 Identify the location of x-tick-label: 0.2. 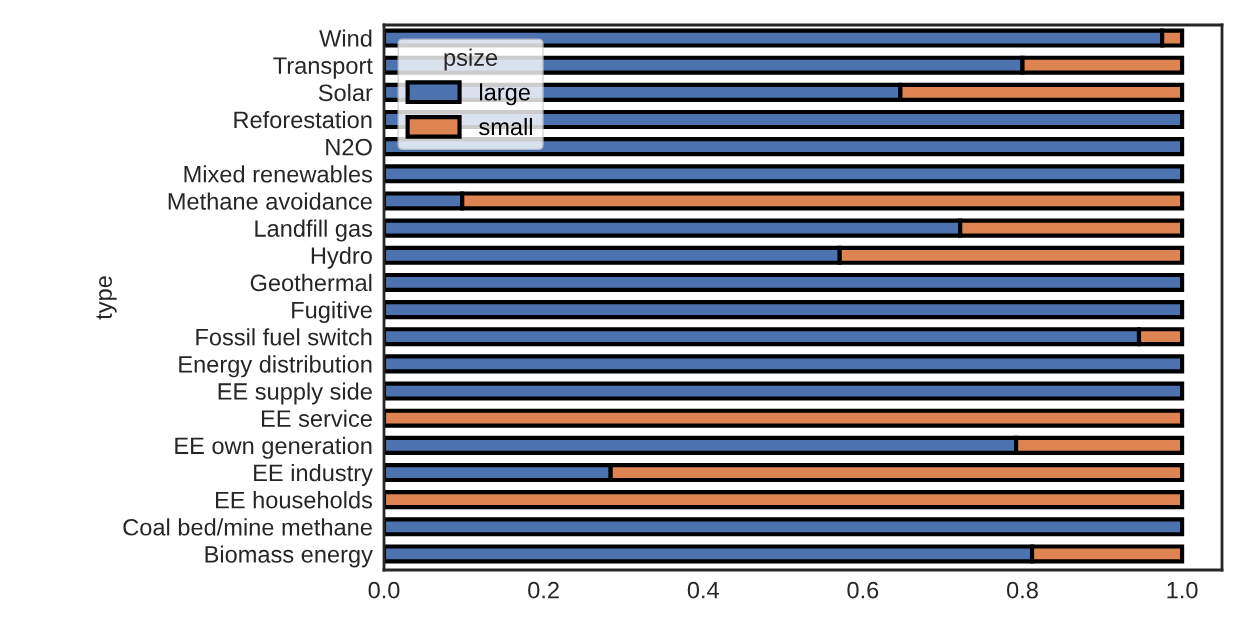
(543, 590).